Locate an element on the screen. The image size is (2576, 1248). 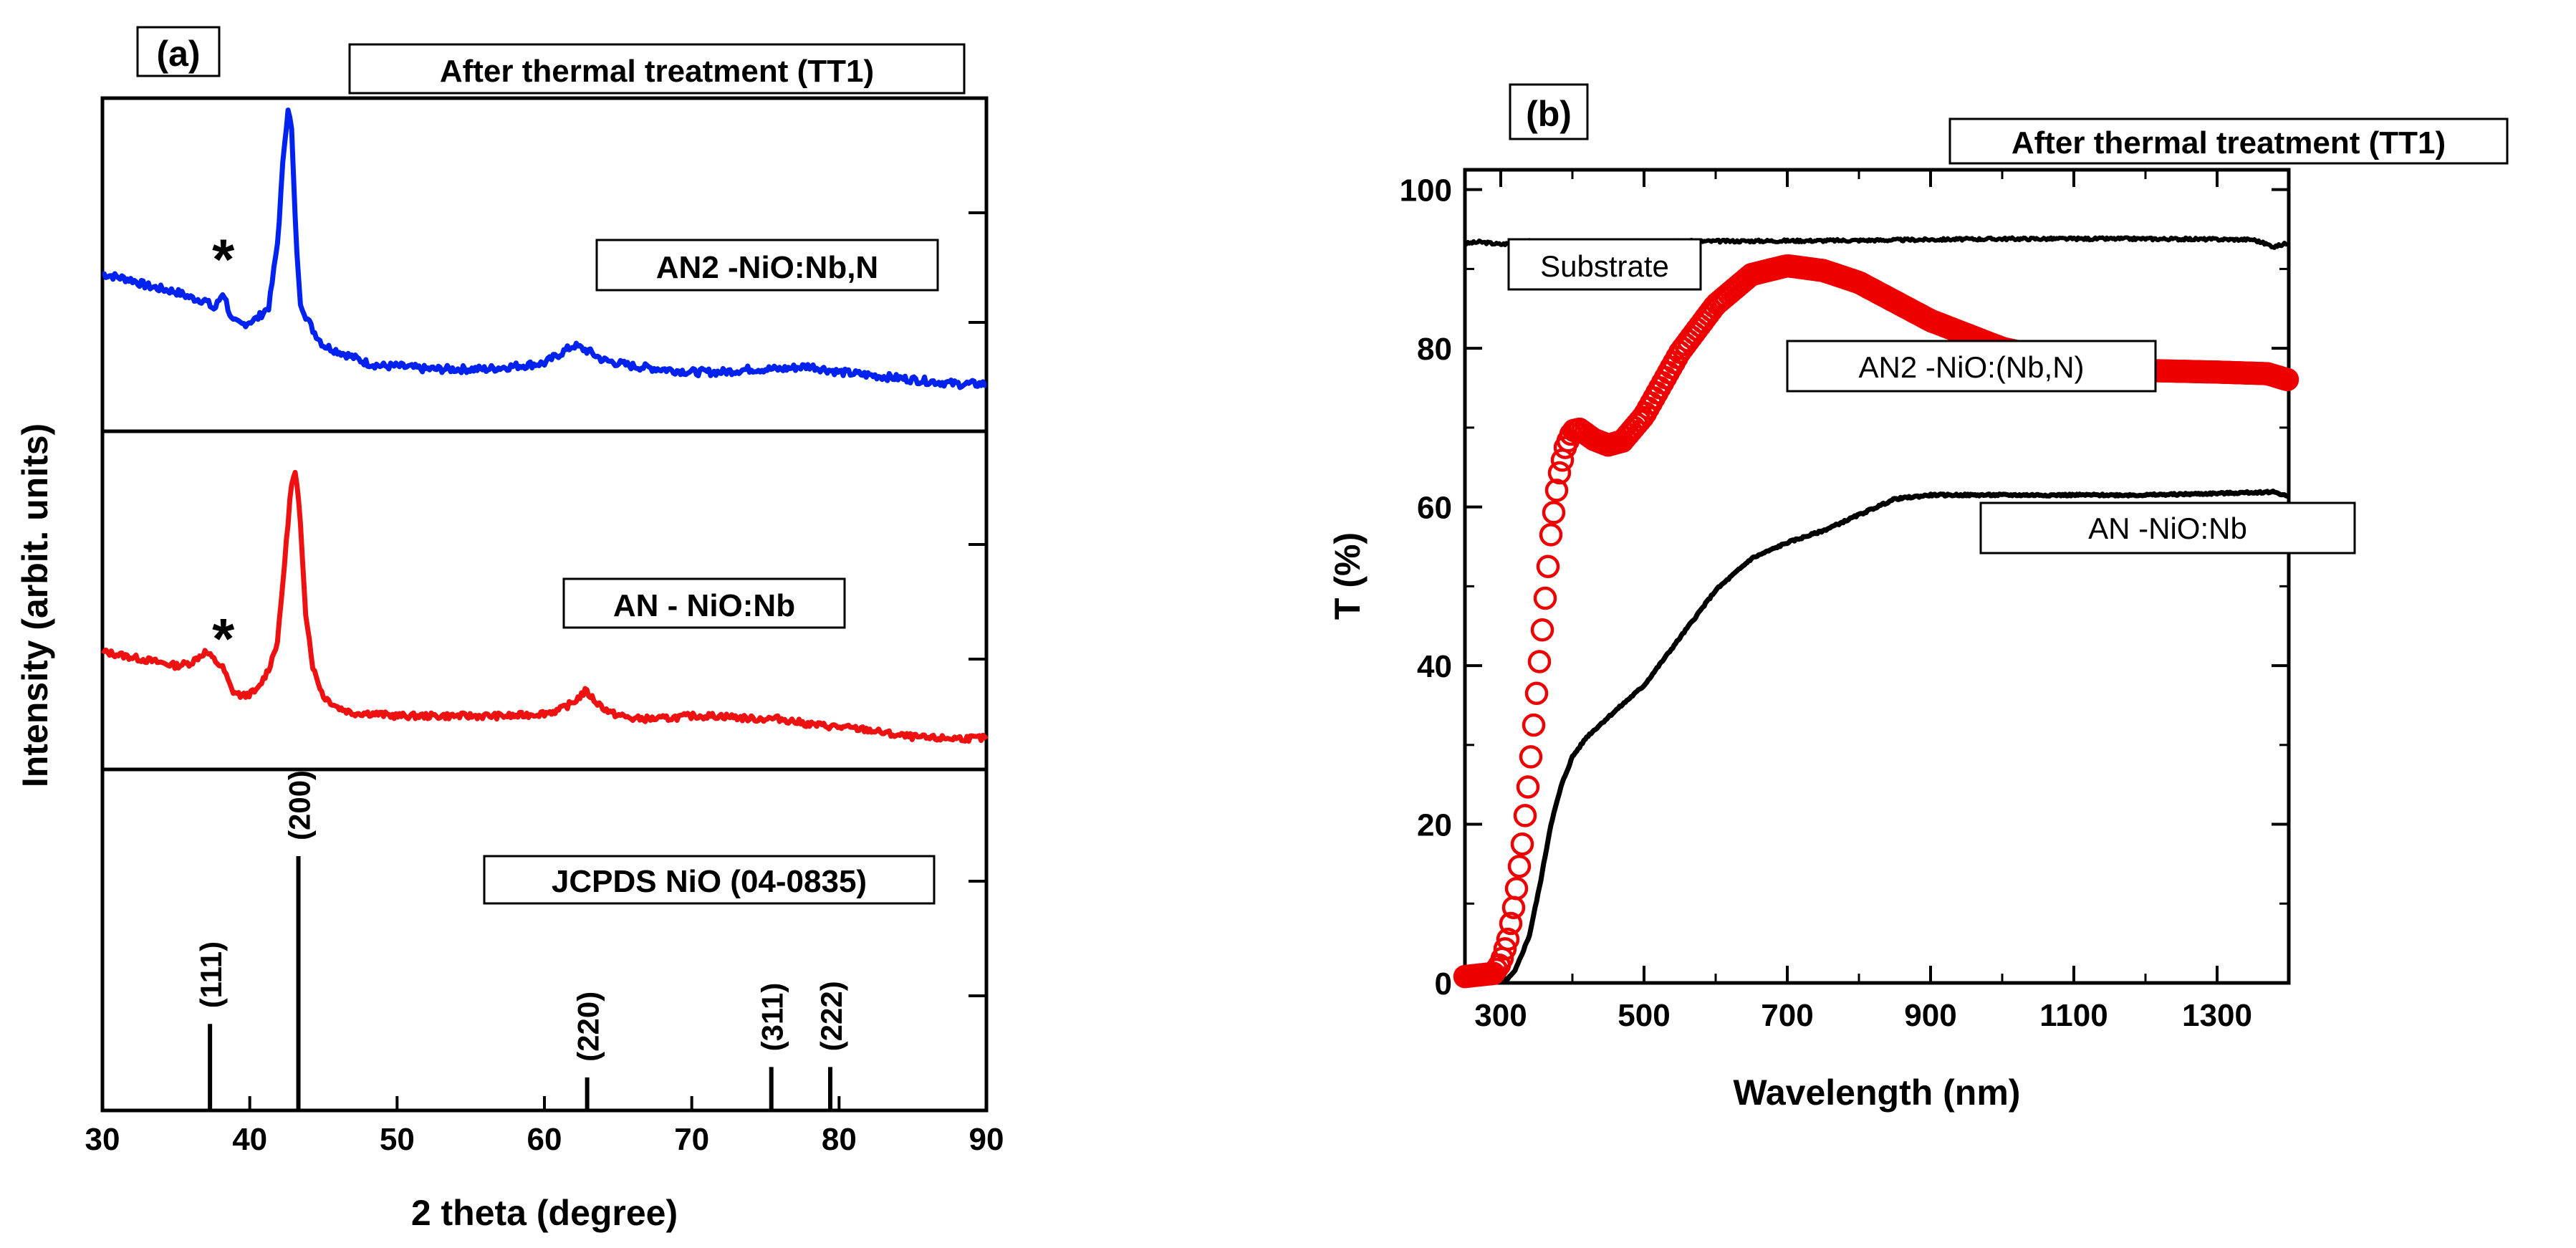
y-tick-label: 80 is located at coordinates (1434, 349).